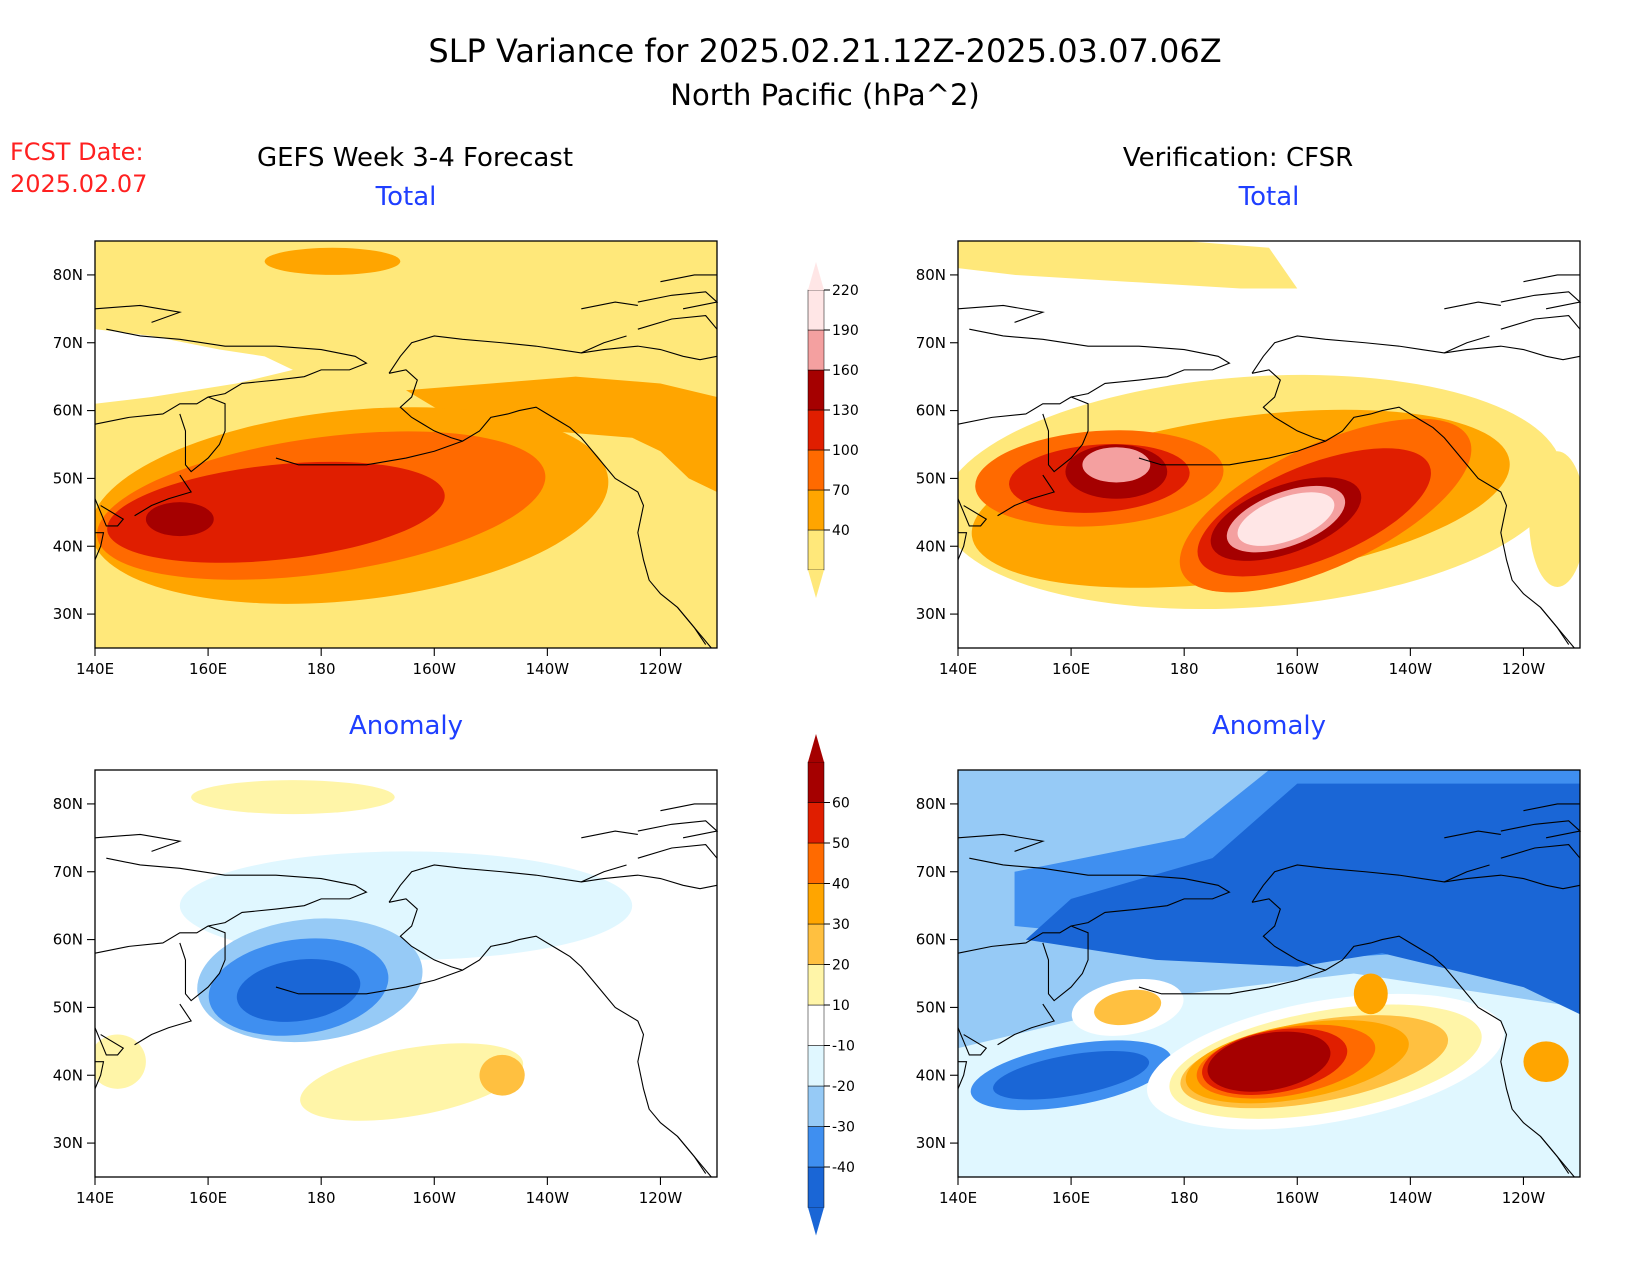 The image size is (1650, 1275). Describe the element at coordinates (843, 1168) in the screenshot. I see `colorbar-label: -40` at that location.